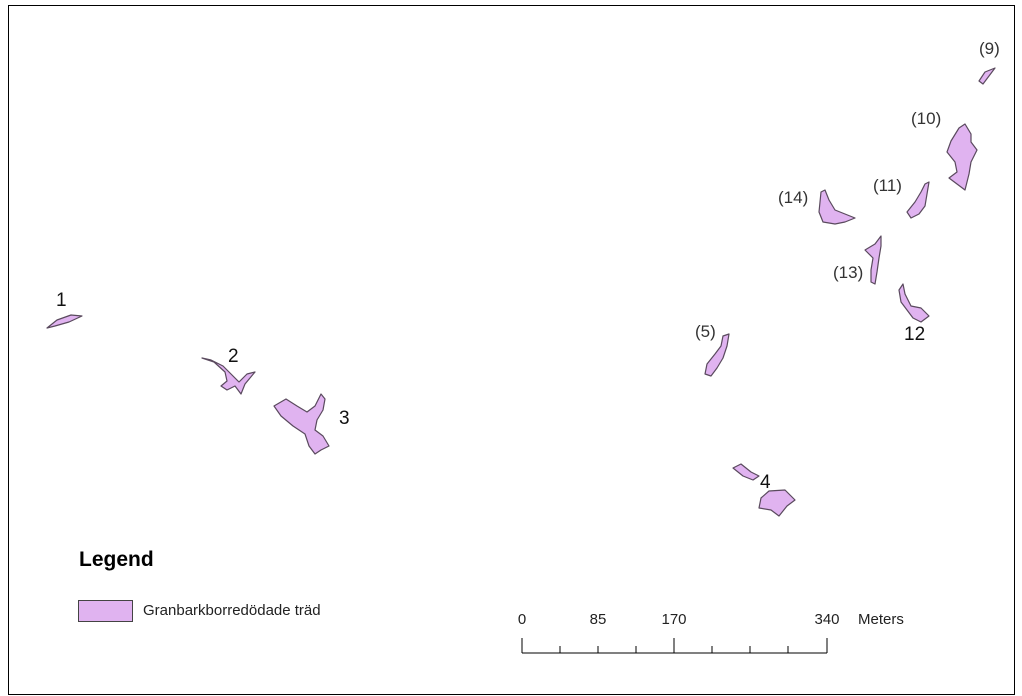 Image resolution: width=1022 pixels, height=696 pixels. What do you see at coordinates (233, 356) in the screenshot?
I see `feature-label-2: 2` at bounding box center [233, 356].